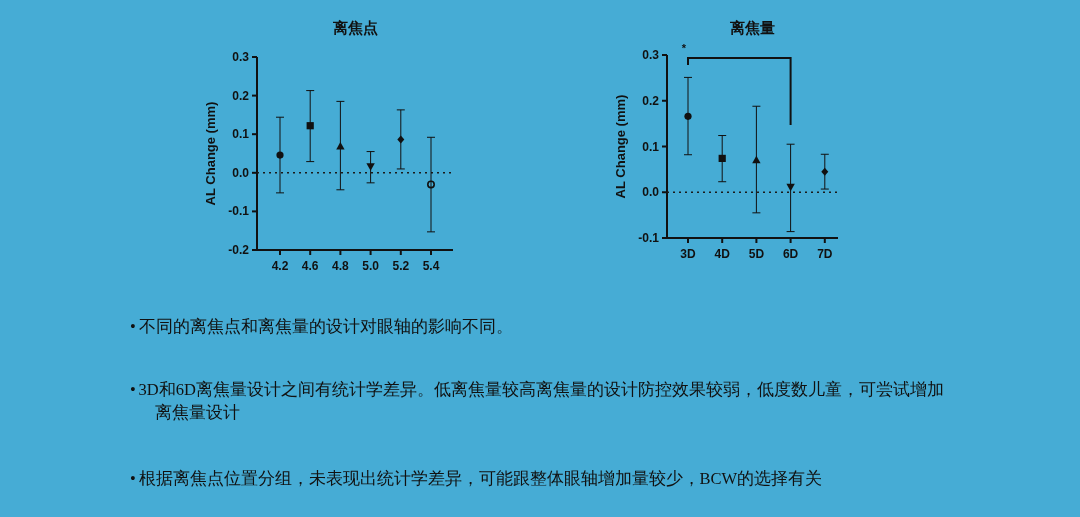 Image resolution: width=1080 pixels, height=517 pixels. I want to click on x-tick-label: 5.2, so click(401, 266).